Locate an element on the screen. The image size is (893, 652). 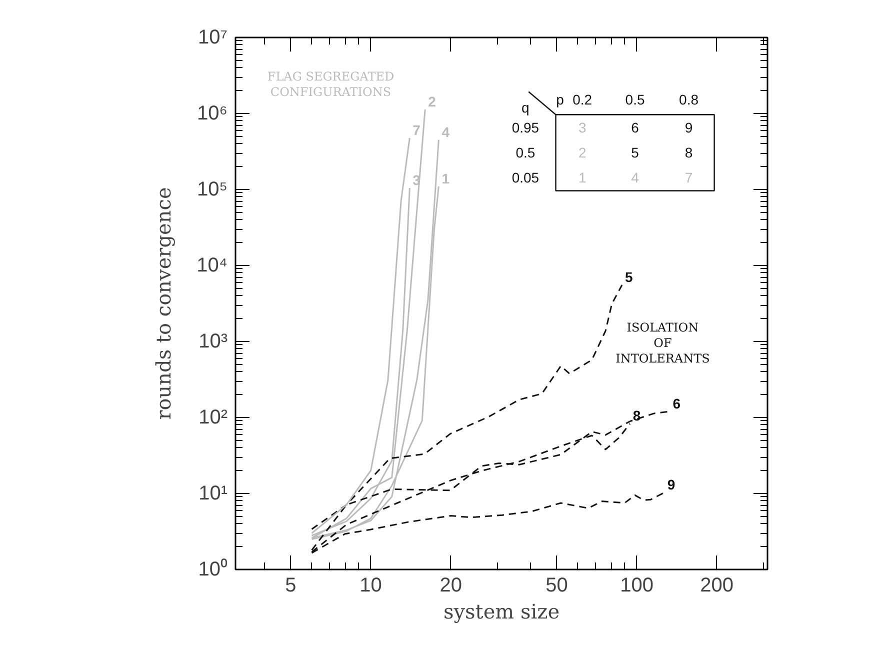
text: 3 is located at coordinates (582, 127).